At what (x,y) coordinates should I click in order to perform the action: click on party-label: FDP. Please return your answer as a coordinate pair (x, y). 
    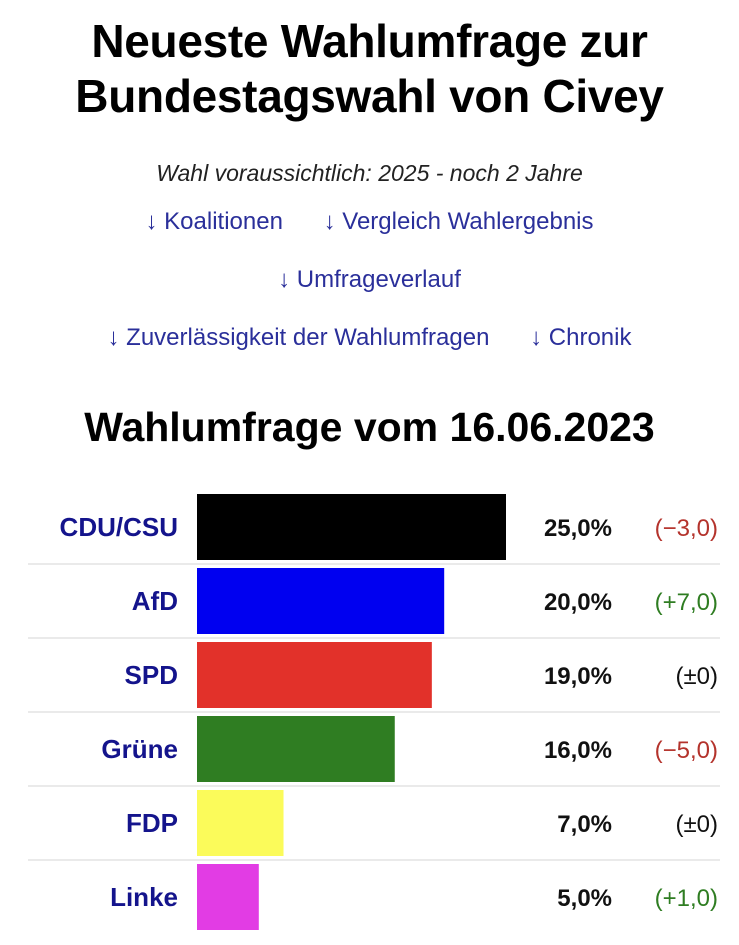
    Looking at the image, I should click on (152, 823).